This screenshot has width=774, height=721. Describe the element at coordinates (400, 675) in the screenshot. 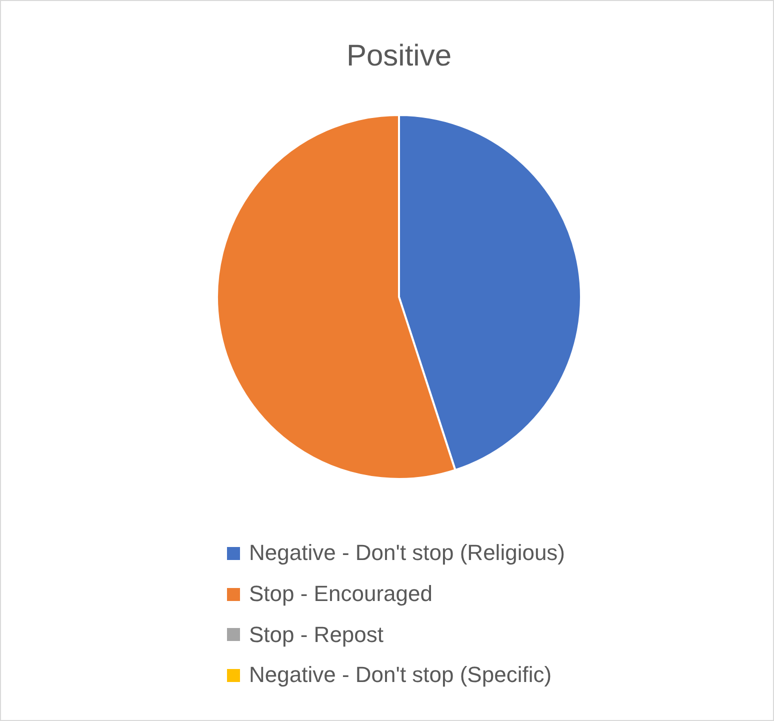

I see `legend-label: Negative - Don't stop (Specific)` at that location.